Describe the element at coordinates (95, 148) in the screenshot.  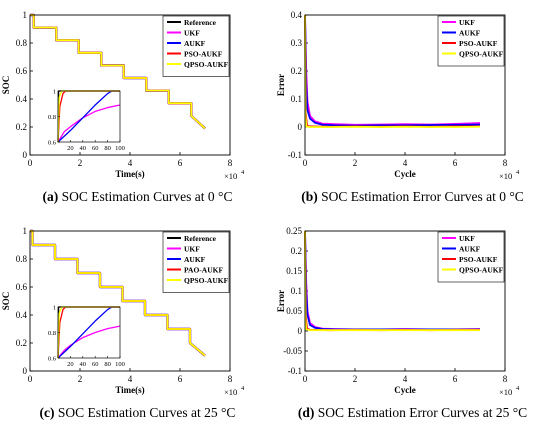
I see `inset-x-tick-label: 60` at that location.